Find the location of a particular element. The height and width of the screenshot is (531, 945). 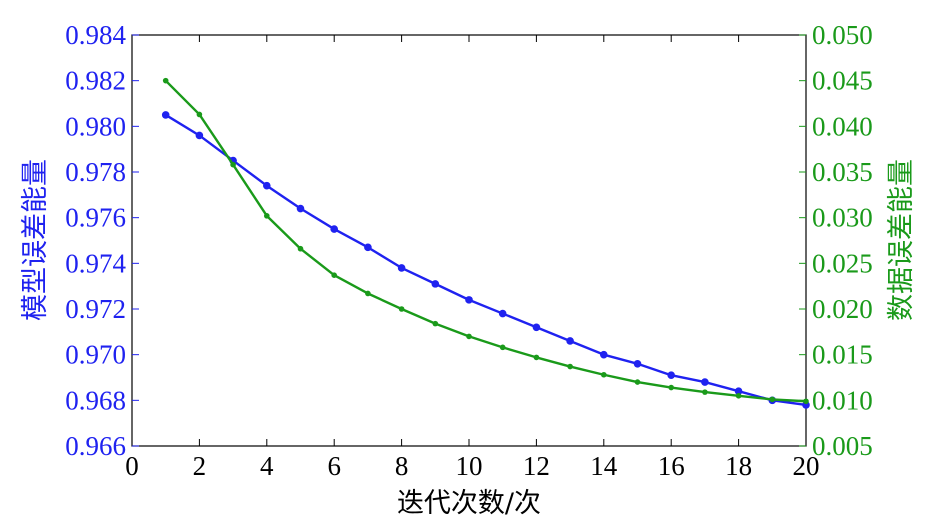

right-y-tick-label: 0.020 is located at coordinates (842, 309).